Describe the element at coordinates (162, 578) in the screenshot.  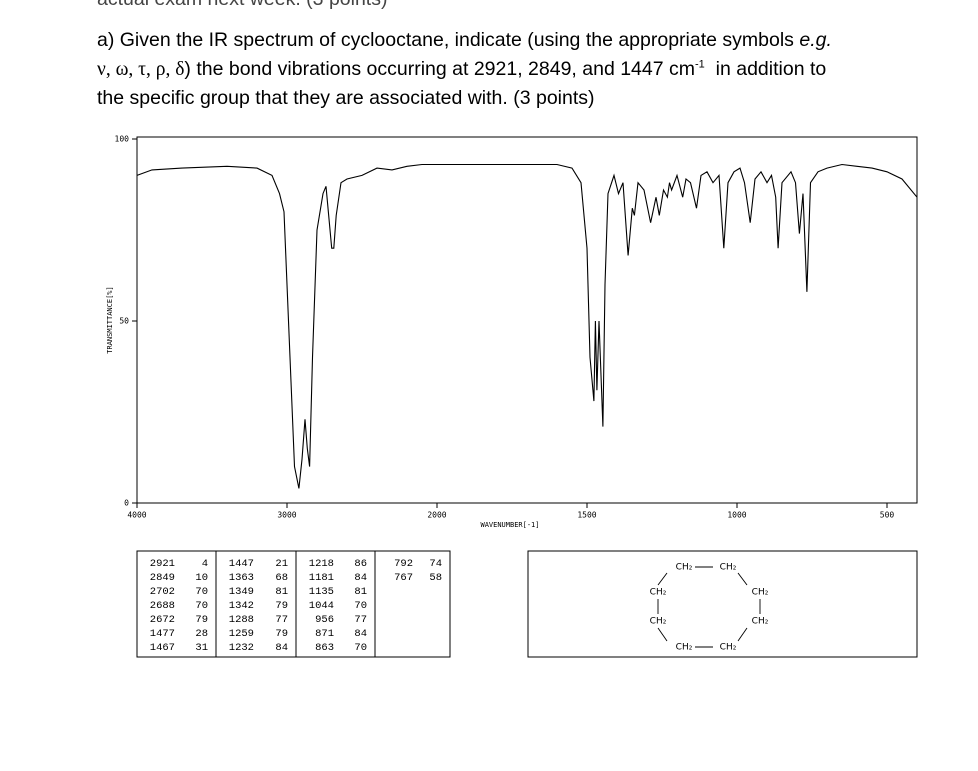
I see `wavenumber: 2849` at that location.